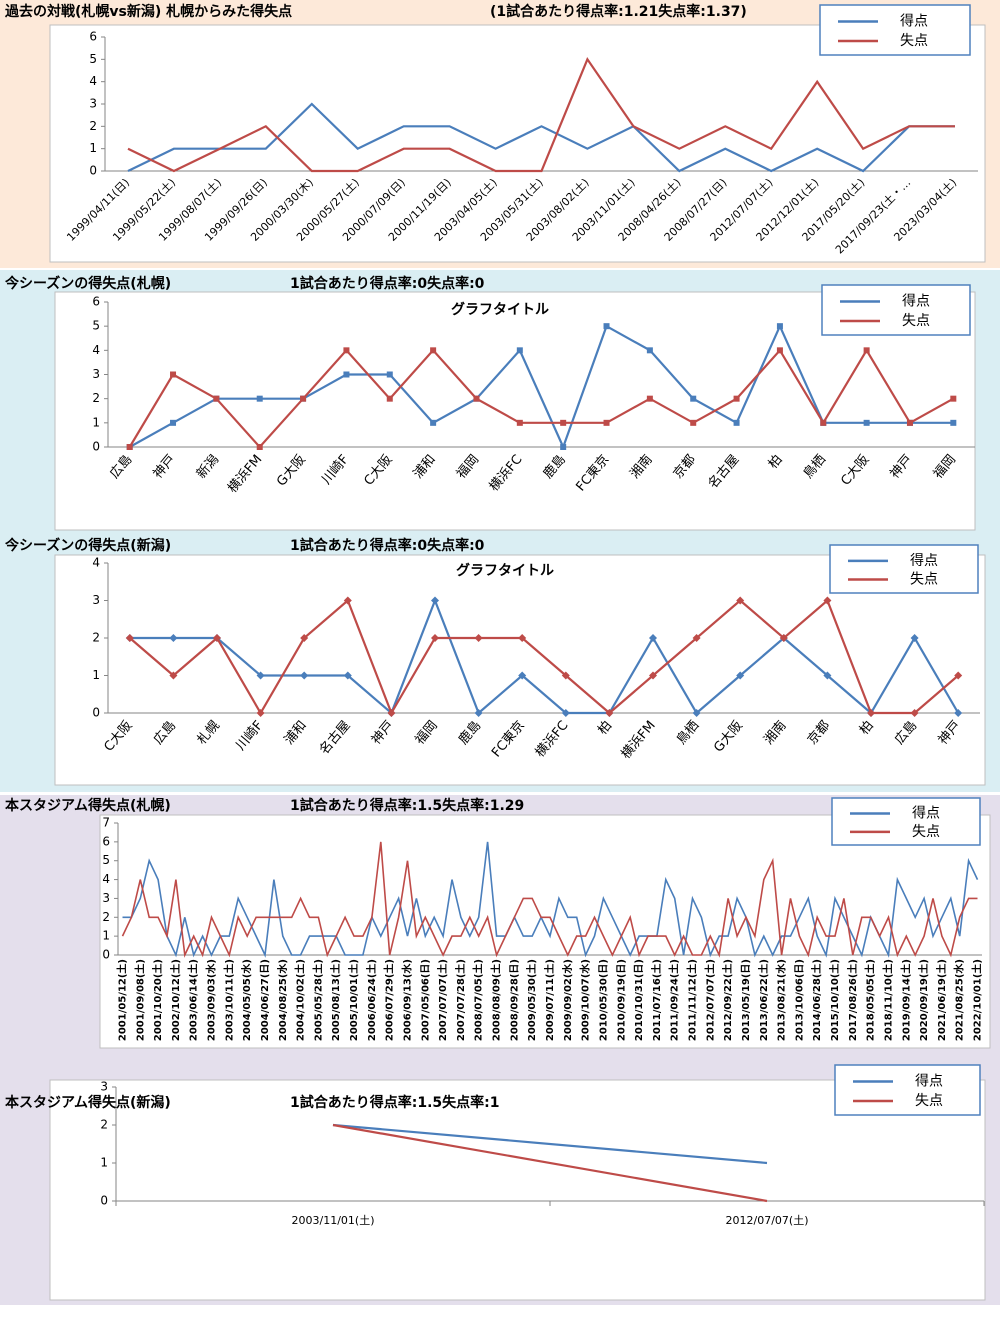 This screenshot has height=1330, width=1000. What do you see at coordinates (727, 1000) in the screenshot?
I see `x-tick-label: 2012/09/22(土)` at bounding box center [727, 1000].